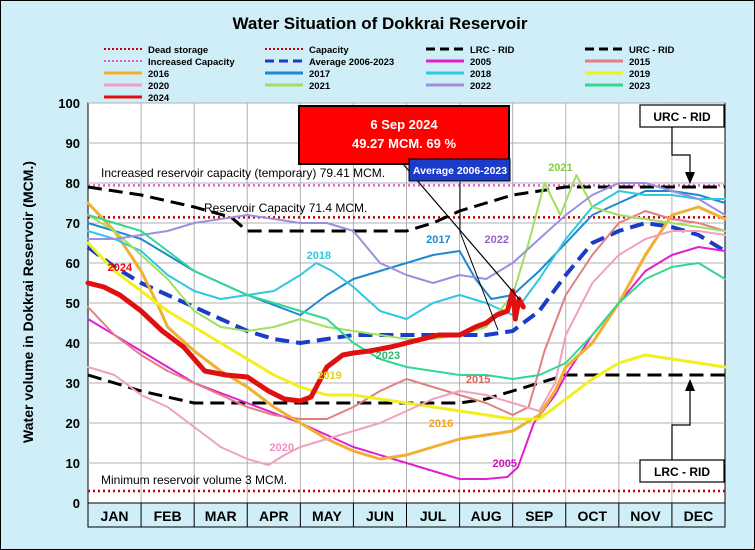 The image size is (755, 550). What do you see at coordinates (681, 422) in the screenshot?
I see `lrc-arrow-line` at bounding box center [681, 422].